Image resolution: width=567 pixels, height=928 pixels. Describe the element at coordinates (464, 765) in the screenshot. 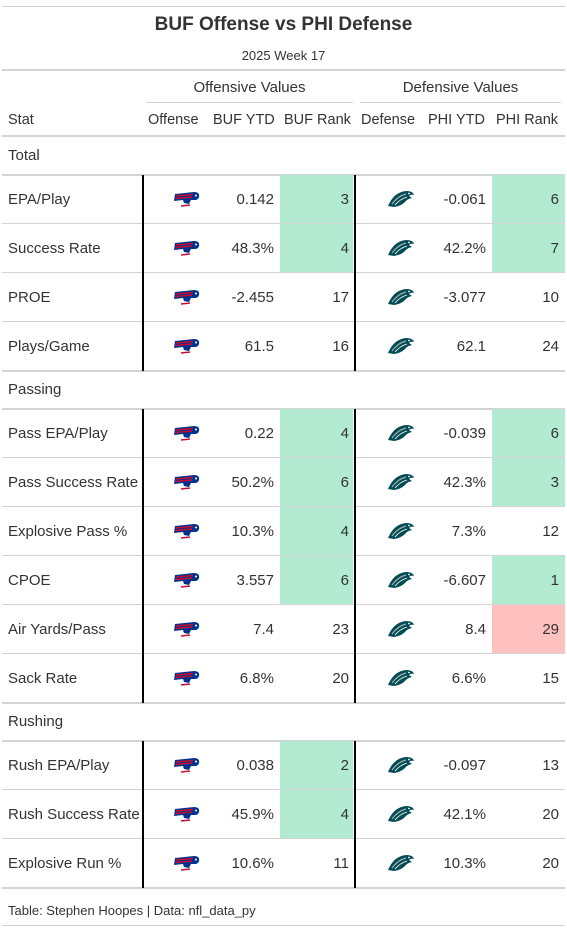

I see `phi-ytd-value: -0.097` at that location.